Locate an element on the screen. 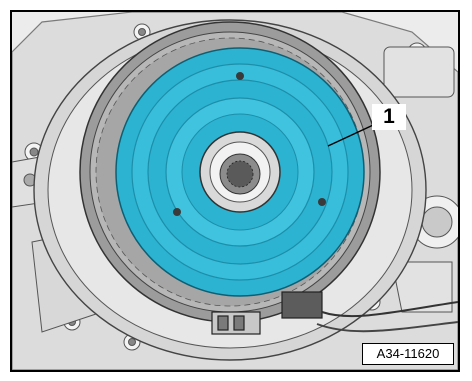 The height and width of the screenshot is (381, 472). housing-right-detail is located at coordinates (420, 179).